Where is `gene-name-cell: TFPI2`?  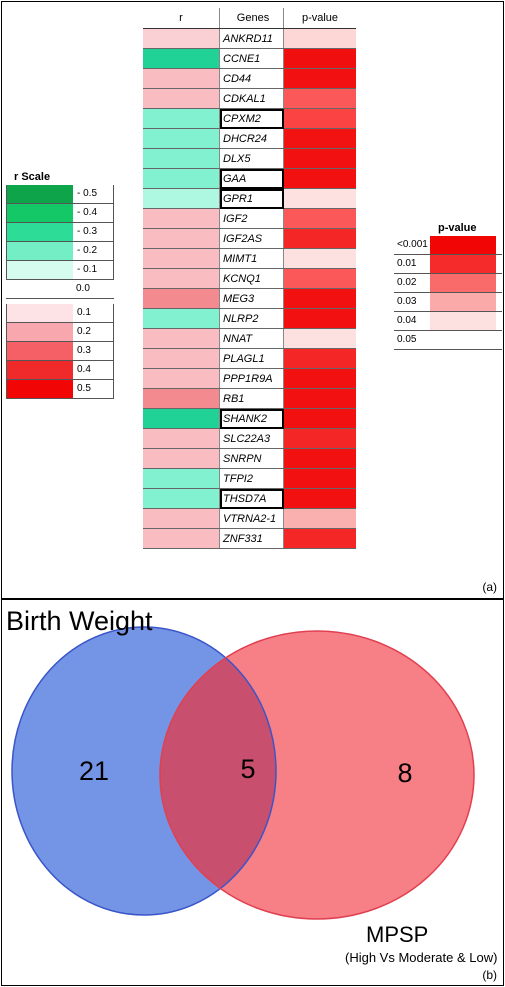
gene-name-cell: TFPI2 is located at coordinates (251, 478).